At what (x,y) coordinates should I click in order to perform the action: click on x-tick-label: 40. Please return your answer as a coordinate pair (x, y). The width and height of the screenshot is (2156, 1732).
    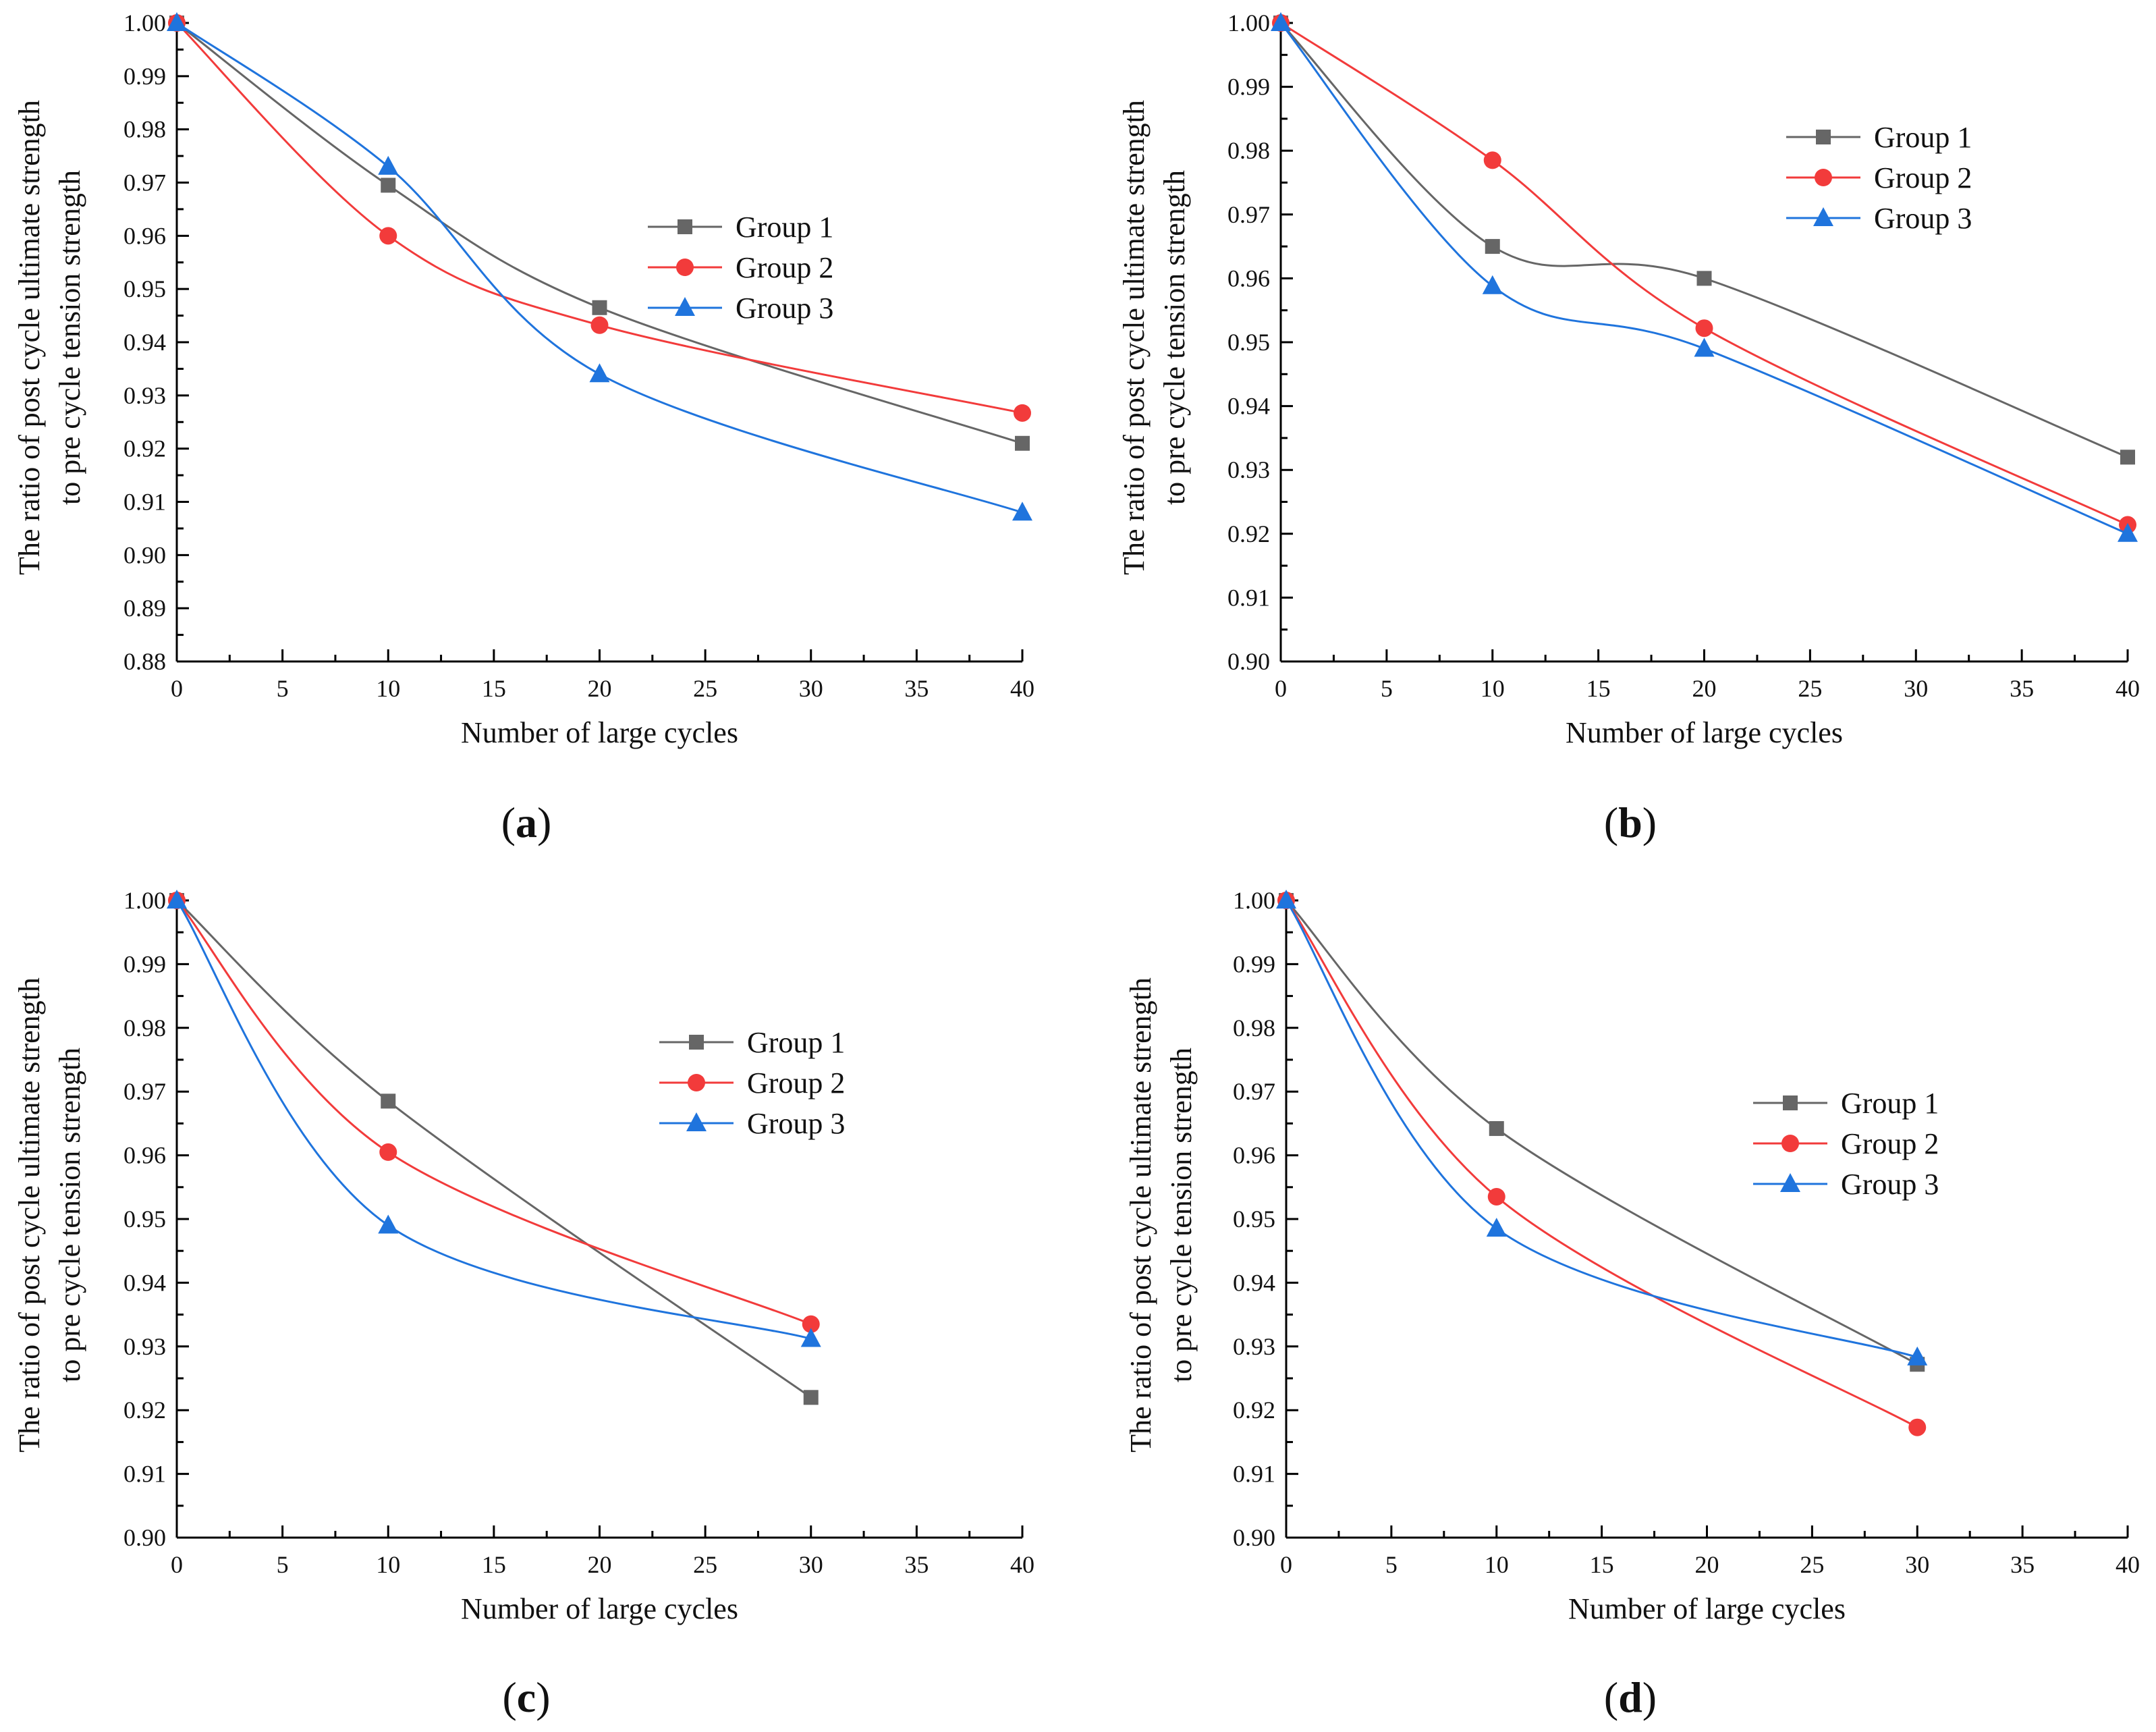
    Looking at the image, I should click on (2128, 1564).